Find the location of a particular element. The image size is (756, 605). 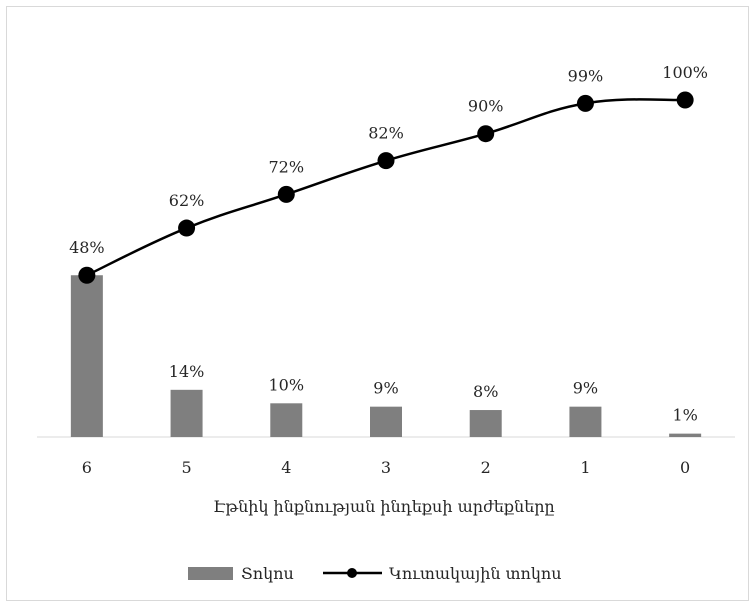

x-tick-6: 6 is located at coordinates (87, 467).